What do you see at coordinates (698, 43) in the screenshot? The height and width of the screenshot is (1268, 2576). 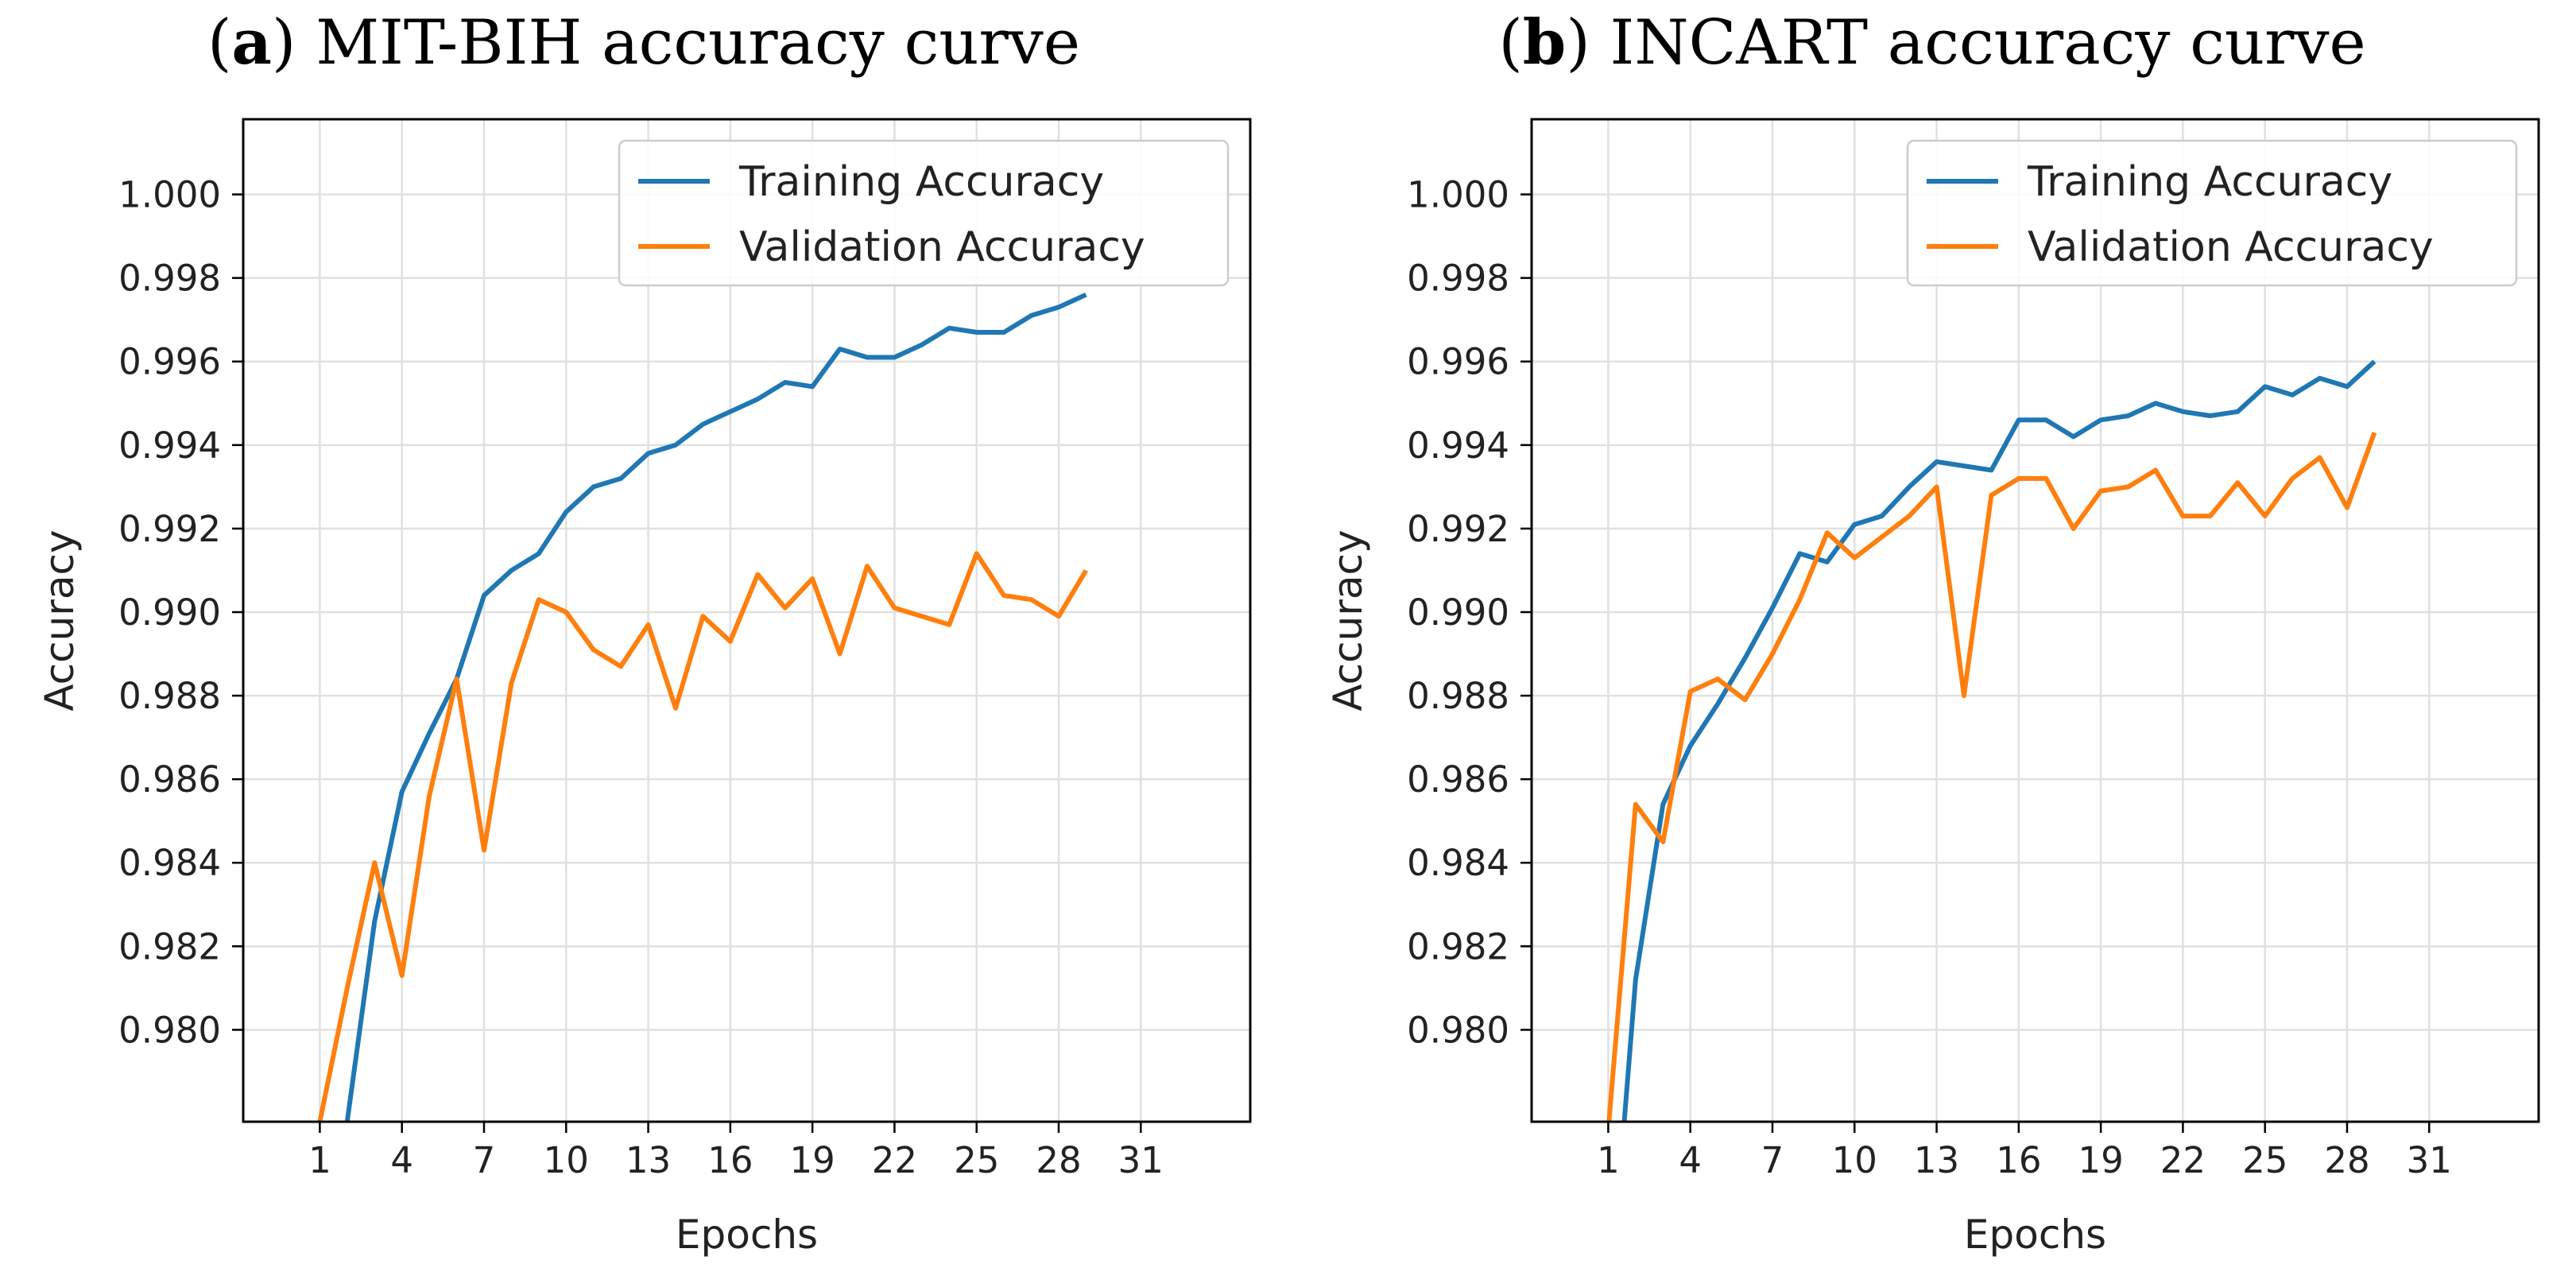 I see `chart-title-text: MIT-BIH accuracy curve` at bounding box center [698, 43].